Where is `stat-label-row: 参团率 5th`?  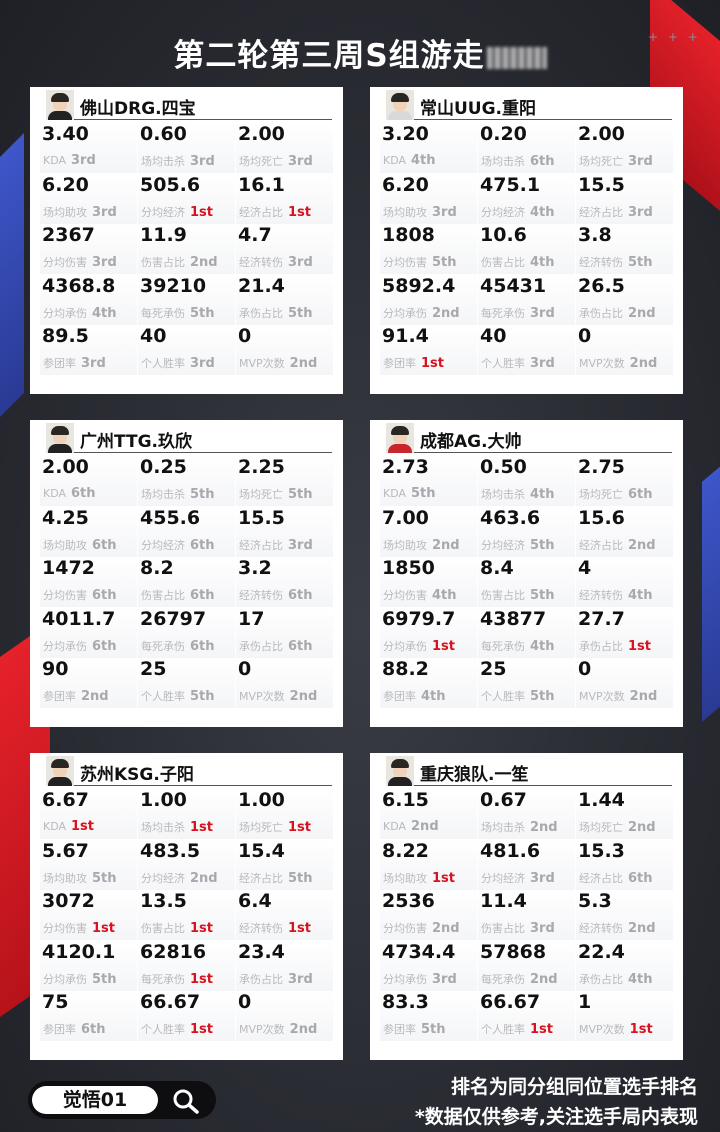
stat-label-row: 参团率 5th is located at coordinates (414, 1029).